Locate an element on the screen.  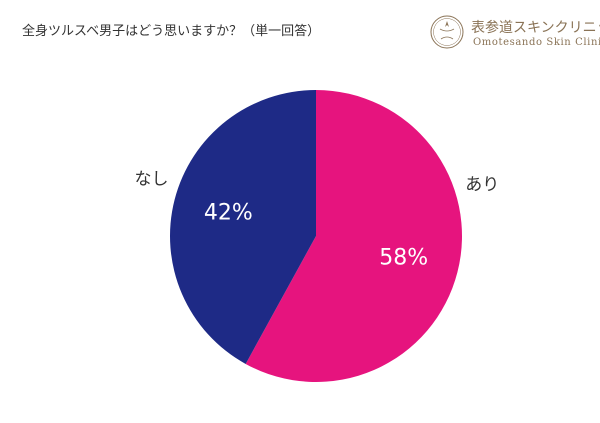
chart-title: 全身ツルスベ男子はどう思いますか？（単一回答） is located at coordinates (171, 31).